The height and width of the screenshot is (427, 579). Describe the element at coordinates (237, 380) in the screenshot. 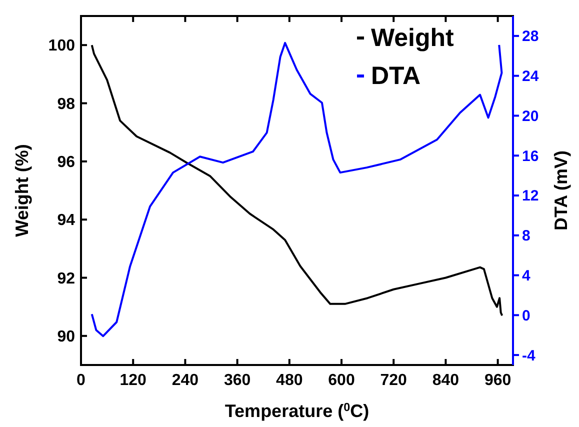

I see `x-tick-label: 360` at that location.